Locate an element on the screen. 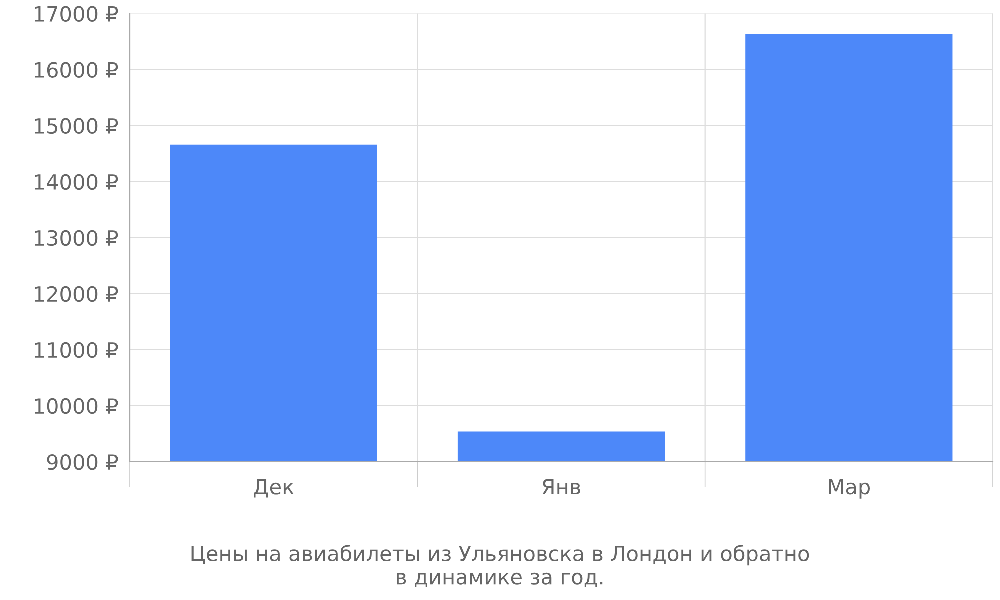  y-tick-label: 10000 ₽ is located at coordinates (76, 406).